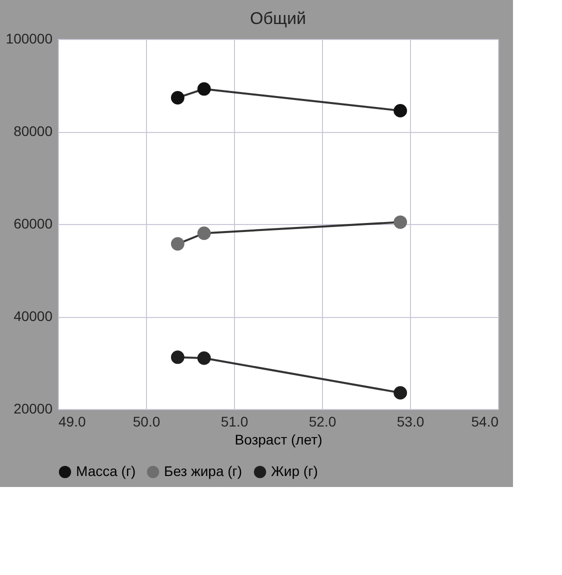 Image resolution: width=562 pixels, height=575 pixels. Describe the element at coordinates (322, 422) in the screenshot. I see `x-tick-label: 52.0` at that location.